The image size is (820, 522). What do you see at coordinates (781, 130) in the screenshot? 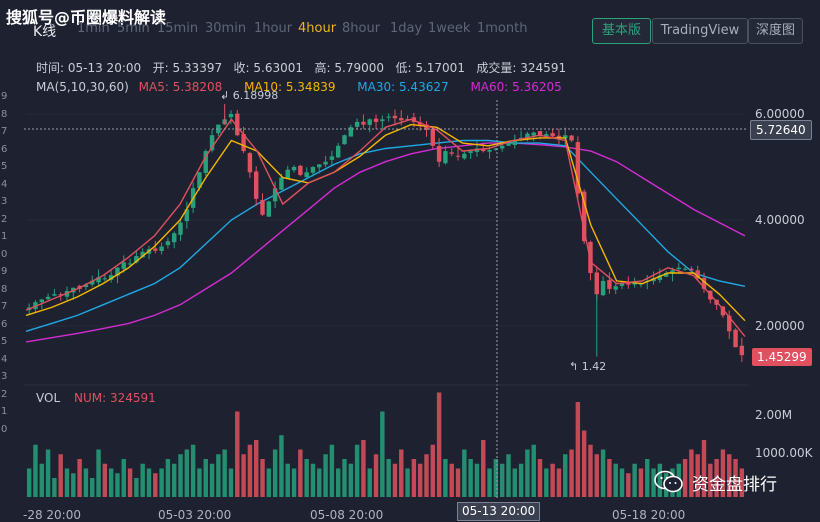
I see `crosshair-price-tag: 5.72640` at bounding box center [781, 130].